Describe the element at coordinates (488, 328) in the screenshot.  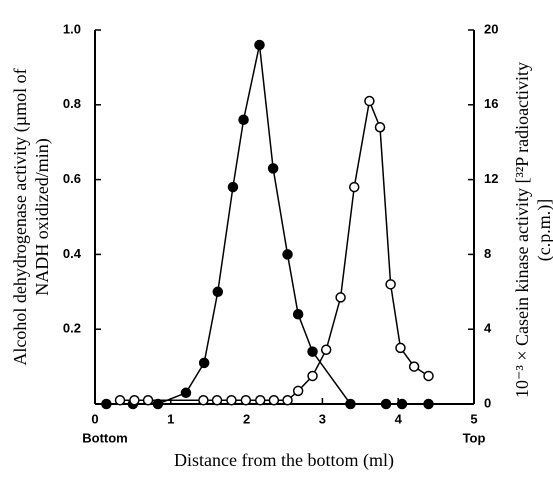
I see `y2-tick-label: 4` at that location.